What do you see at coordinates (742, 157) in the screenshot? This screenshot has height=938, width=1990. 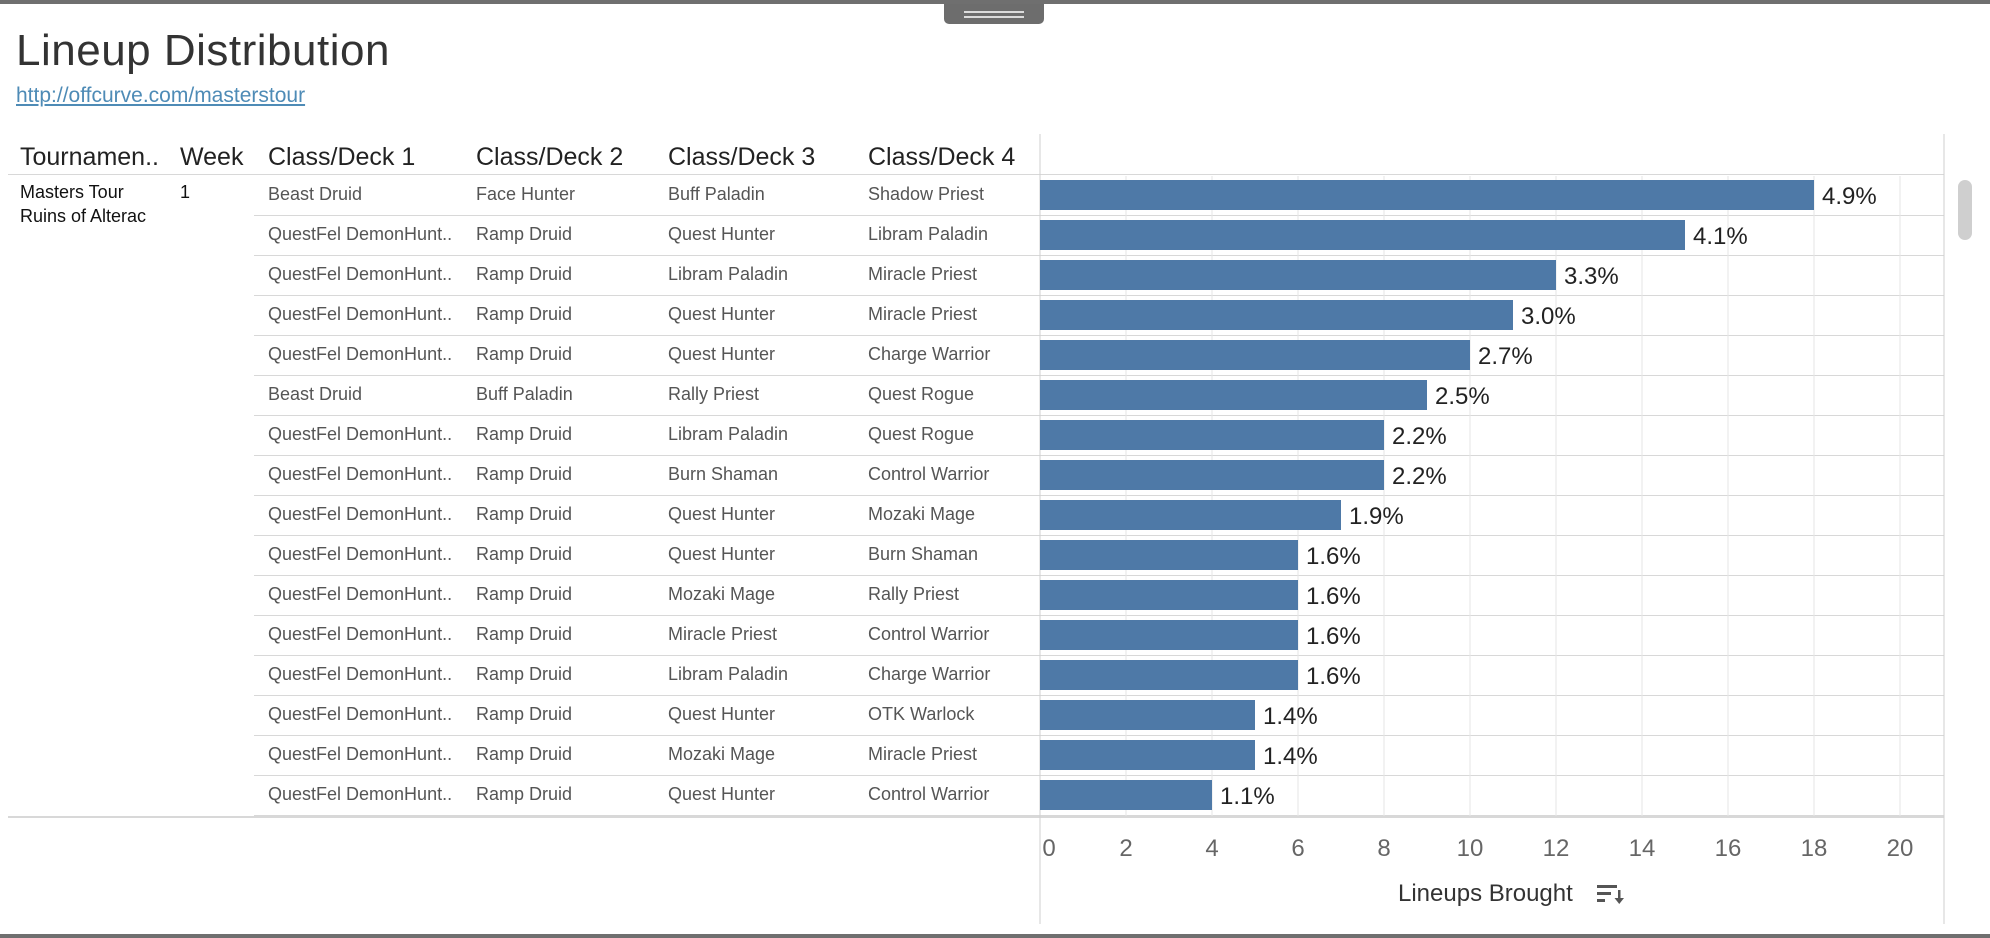 I see `column-header-deck-3: Class/Deck 3` at bounding box center [742, 157].